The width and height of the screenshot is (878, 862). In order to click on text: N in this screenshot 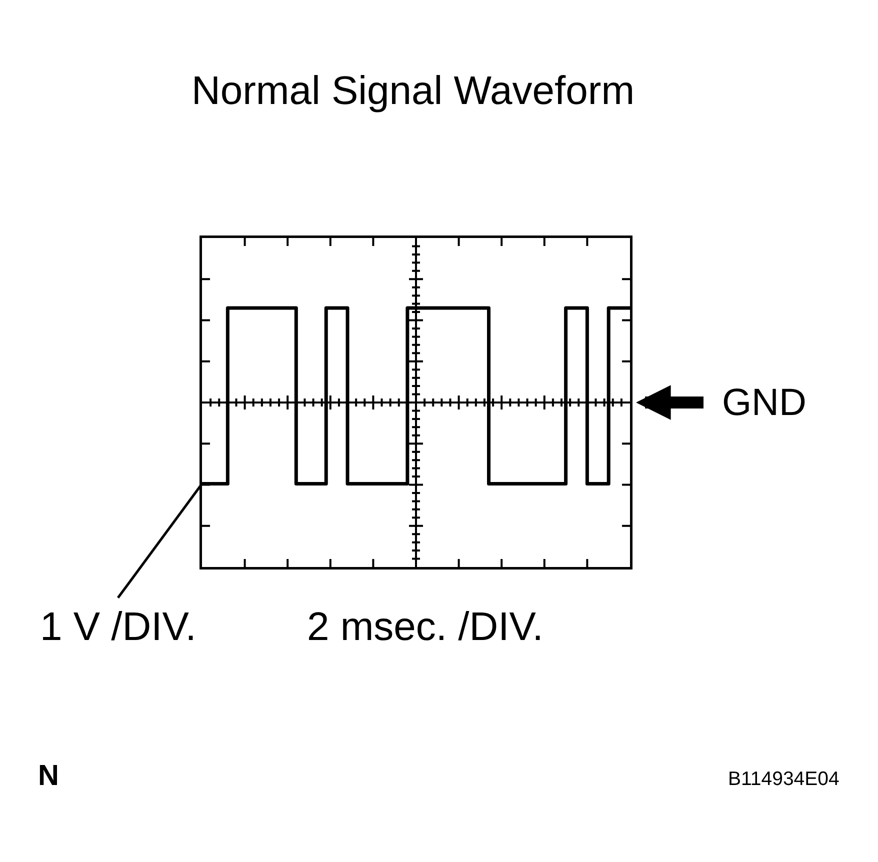, I will do `click(48, 776)`.